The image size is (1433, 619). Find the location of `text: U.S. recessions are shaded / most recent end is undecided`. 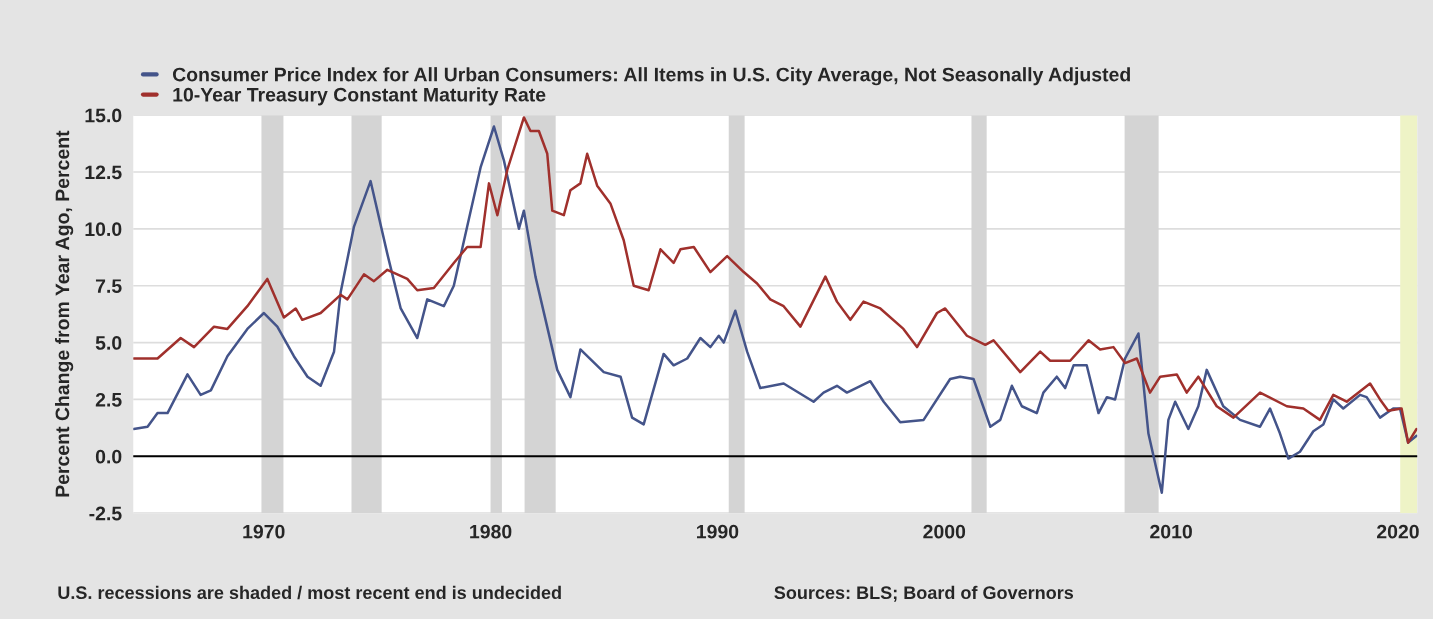

text: U.S. recessions are shaded / most recent end is undecided is located at coordinates (309, 592).